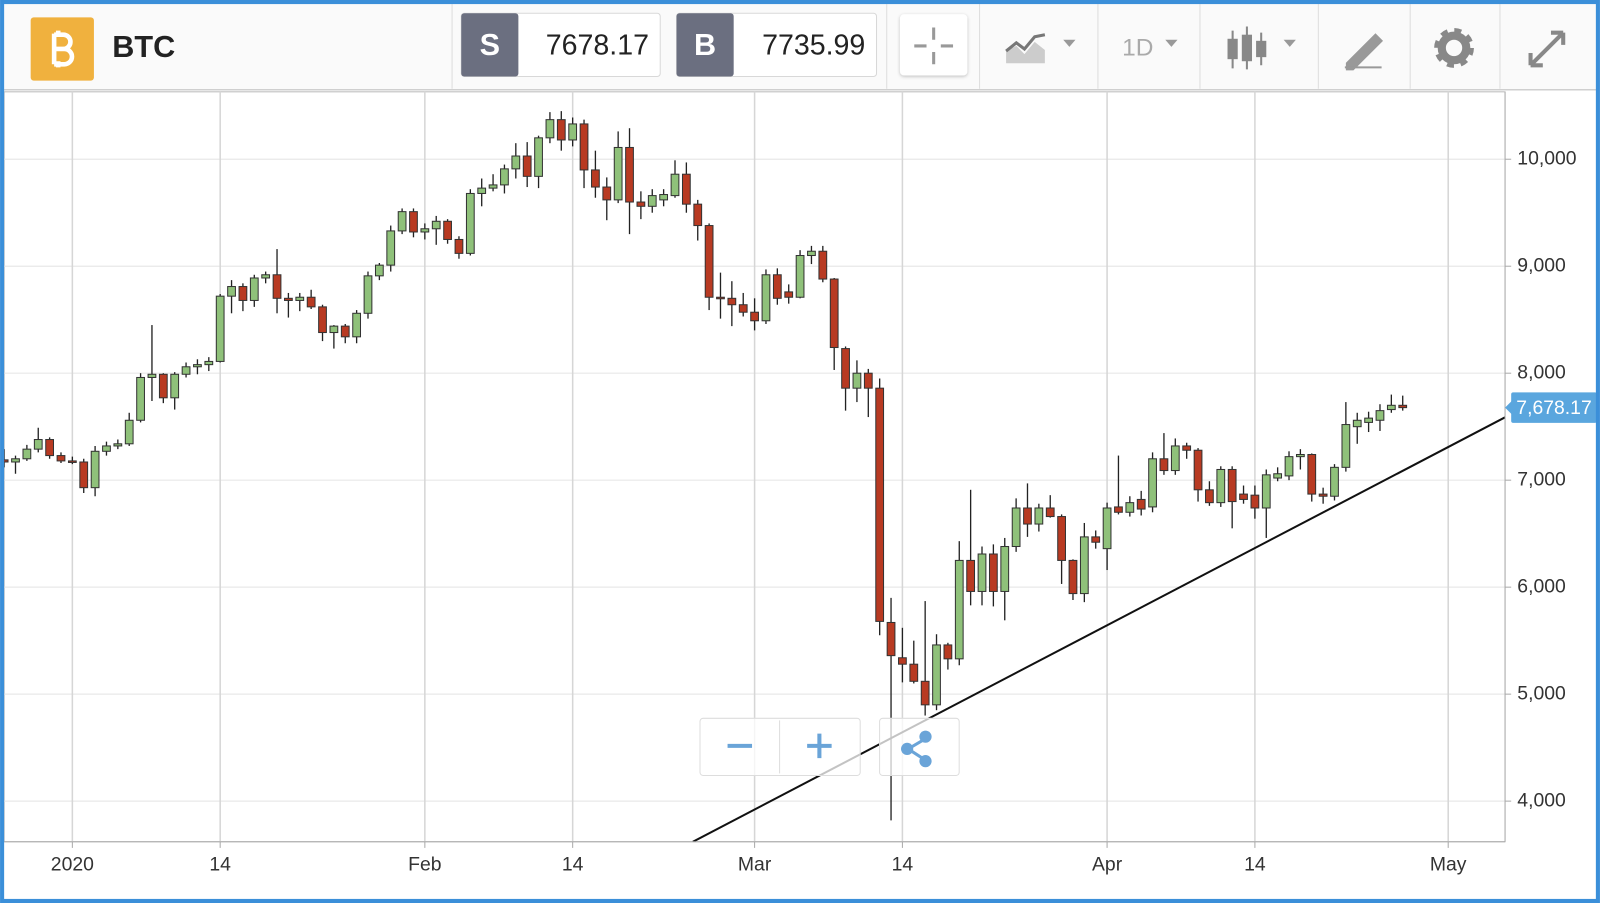 Image resolution: width=1600 pixels, height=903 pixels. I want to click on sell-button: S 7678.17, so click(560, 45).